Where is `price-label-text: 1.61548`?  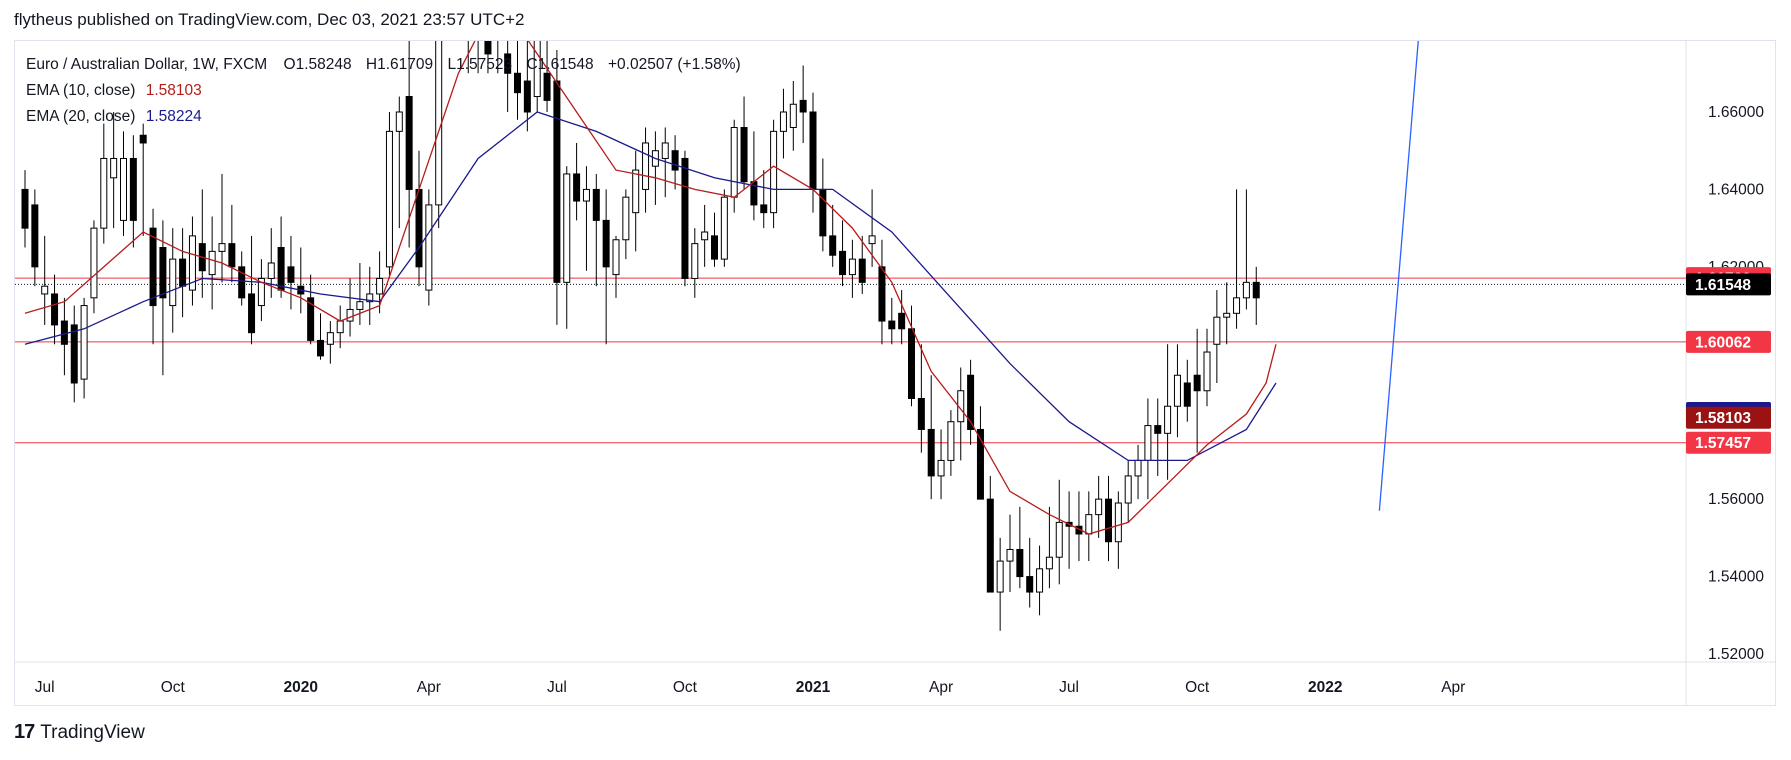
price-label-text: 1.61548 is located at coordinates (1723, 285).